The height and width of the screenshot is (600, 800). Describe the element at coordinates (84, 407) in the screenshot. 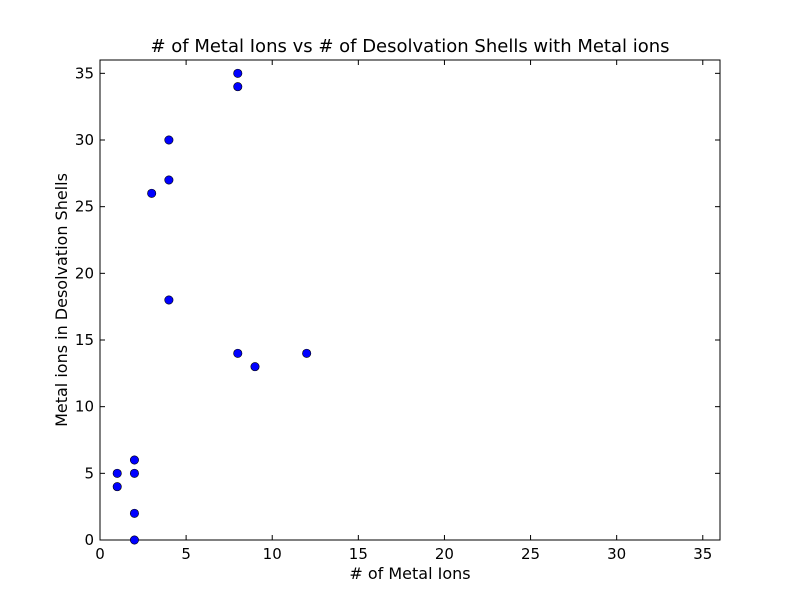

I see `y-tick-label: 10` at that location.